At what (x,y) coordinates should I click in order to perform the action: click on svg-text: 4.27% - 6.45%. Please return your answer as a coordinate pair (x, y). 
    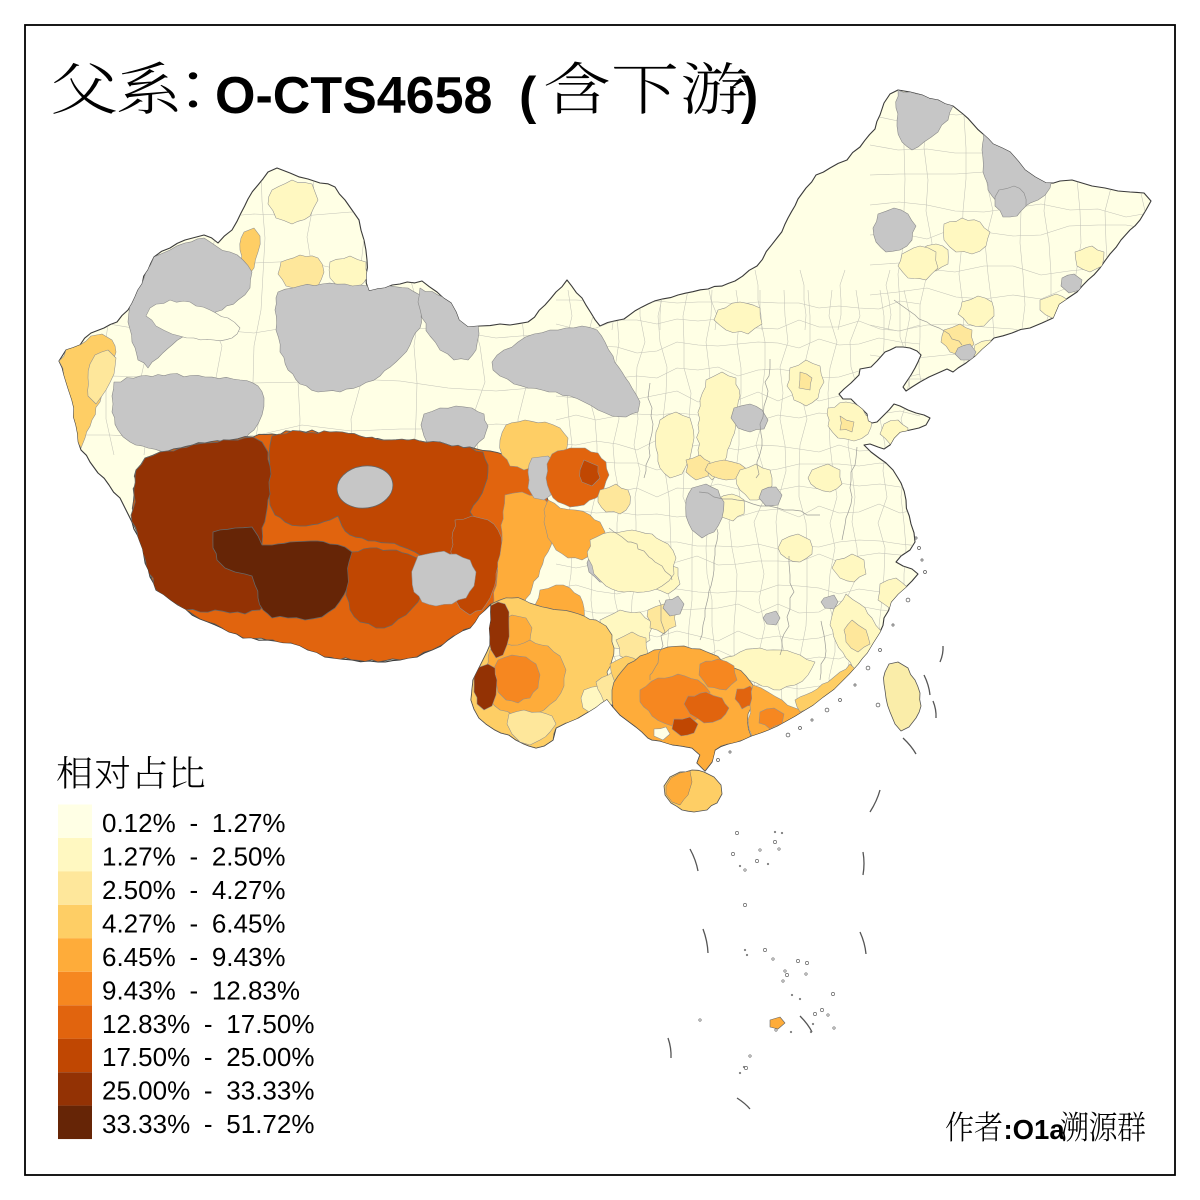
    Looking at the image, I should click on (194, 923).